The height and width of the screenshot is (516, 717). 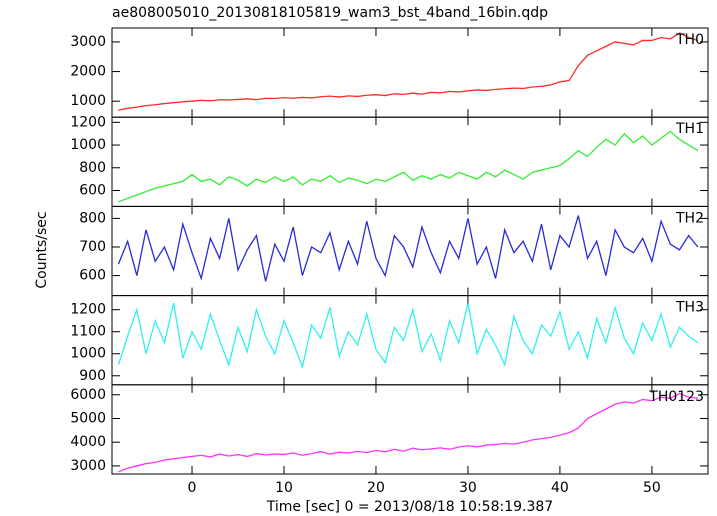 What do you see at coordinates (88, 332) in the screenshot?
I see `y-tick-label: 1100` at bounding box center [88, 332].